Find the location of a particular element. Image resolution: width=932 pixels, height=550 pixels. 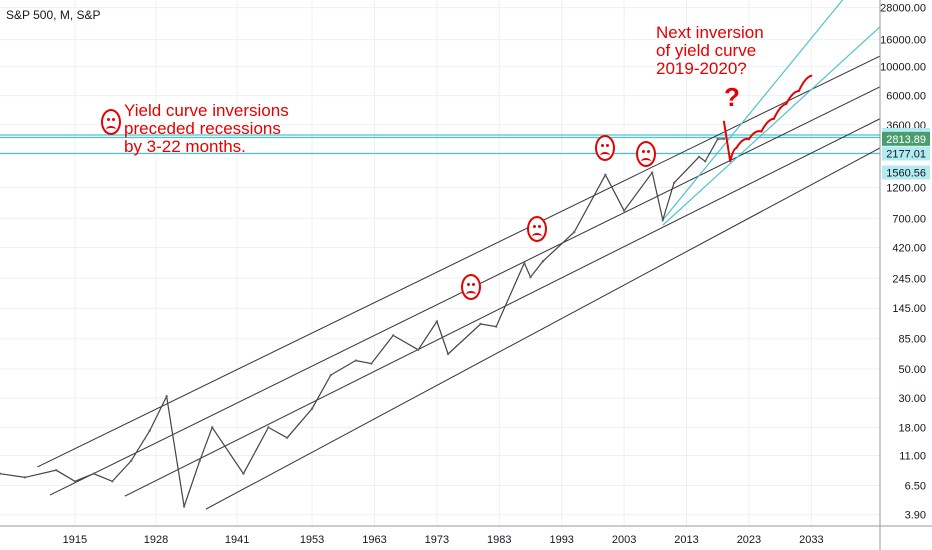

x-tick-label: 2033 is located at coordinates (811, 540).